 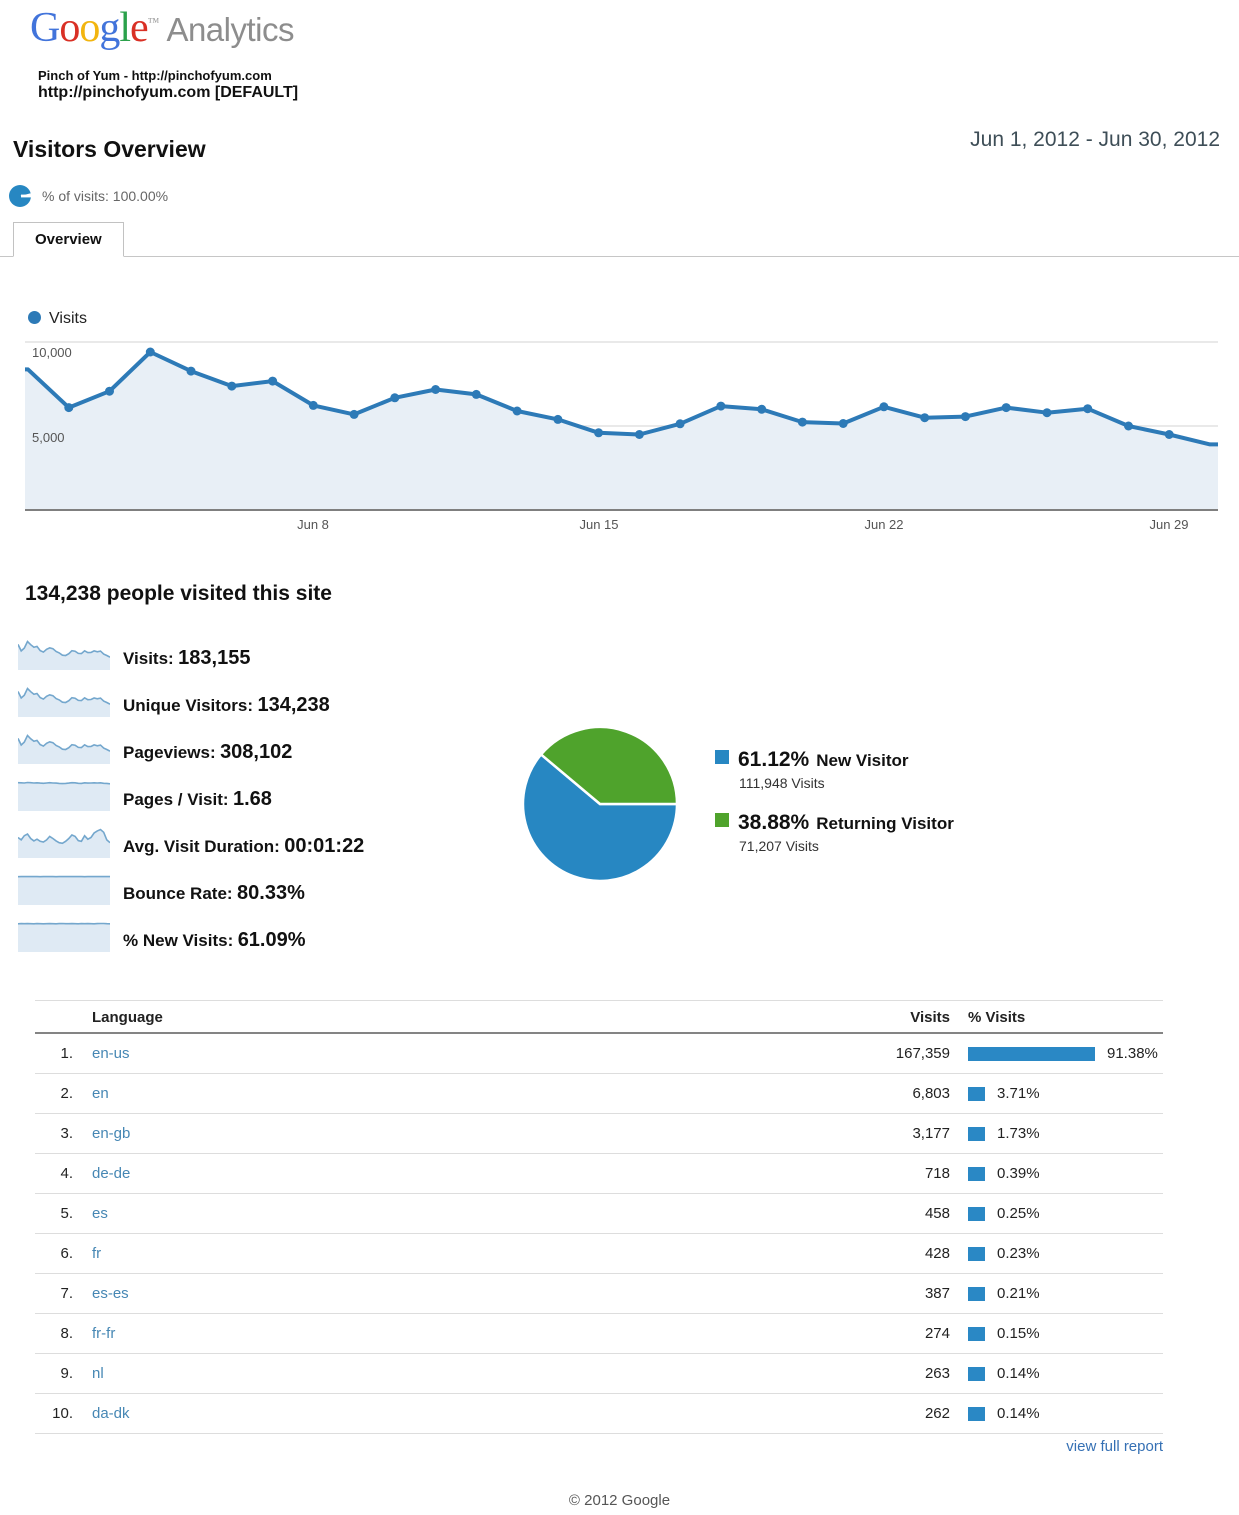 What do you see at coordinates (368, 701) in the screenshot?
I see `metric-row-unique-visitors: Unique Visitors: 134,238` at bounding box center [368, 701].